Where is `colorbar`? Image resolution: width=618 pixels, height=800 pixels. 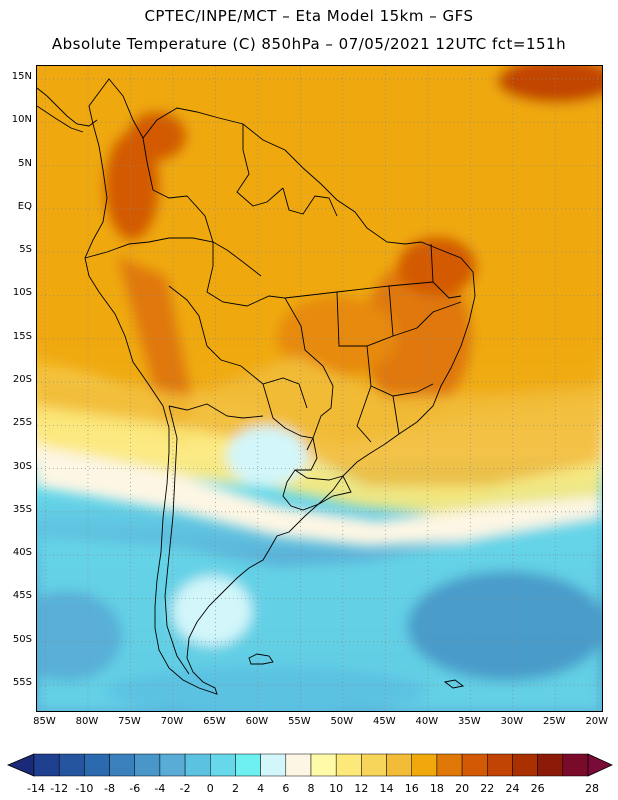 colorbar is located at coordinates (309, 765).